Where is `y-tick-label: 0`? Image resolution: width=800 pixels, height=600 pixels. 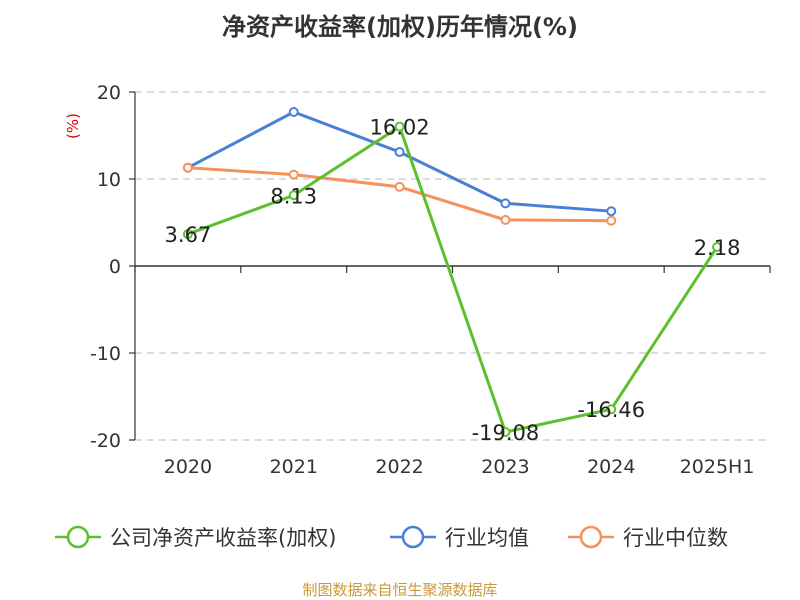 y-tick-label: 0 is located at coordinates (115, 267).